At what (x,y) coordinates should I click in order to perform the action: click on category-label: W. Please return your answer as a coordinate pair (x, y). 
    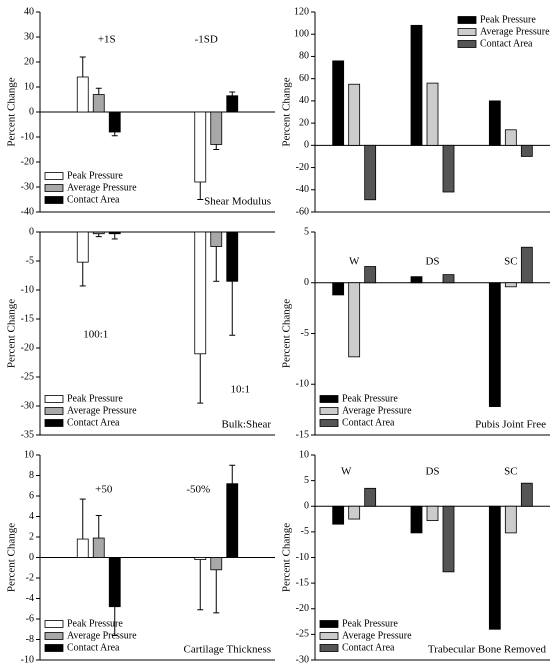
    Looking at the image, I should click on (354, 262).